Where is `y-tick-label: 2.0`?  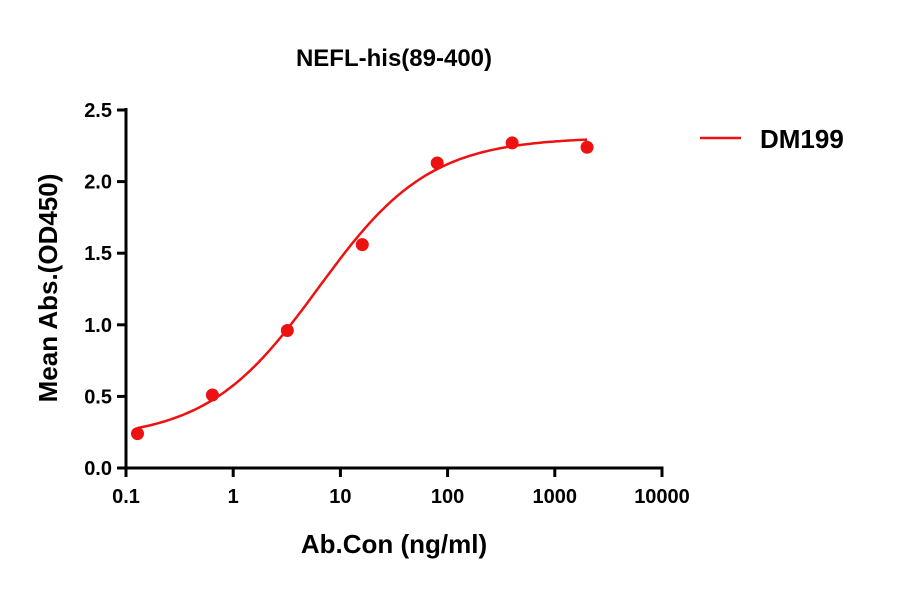 y-tick-label: 2.0 is located at coordinates (98, 183).